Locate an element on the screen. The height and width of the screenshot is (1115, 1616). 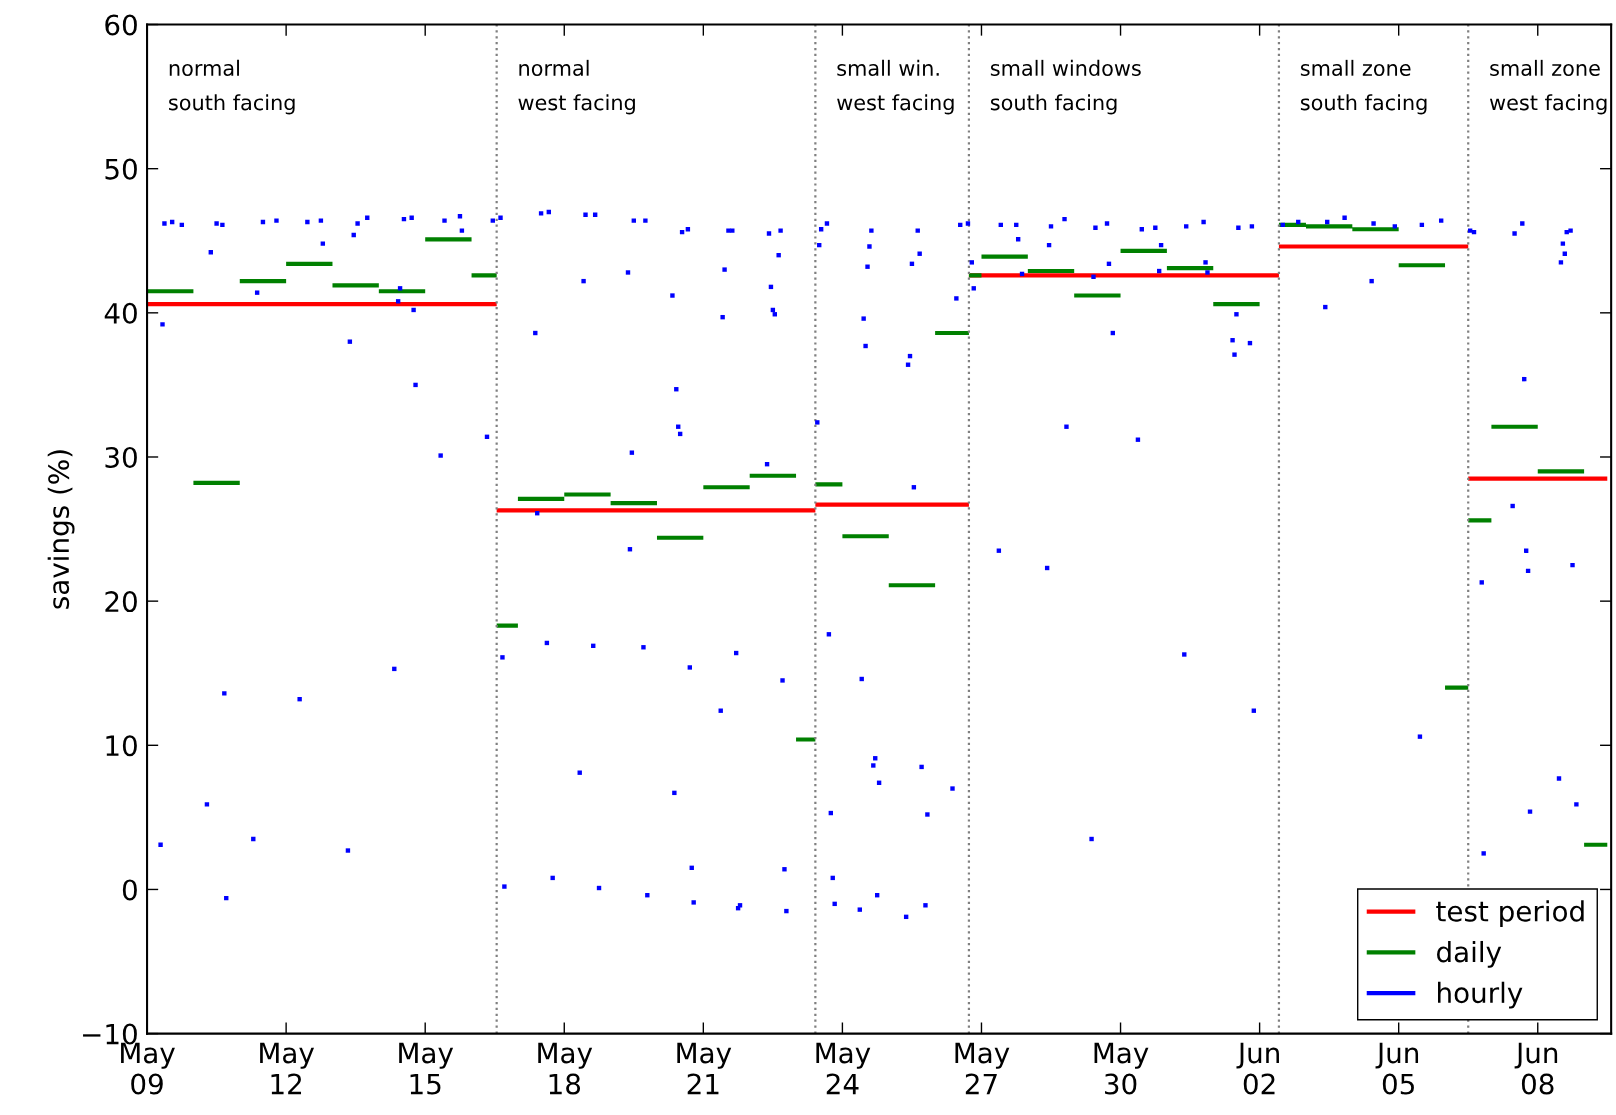
y-tick-label: 30 is located at coordinates (121, 457).